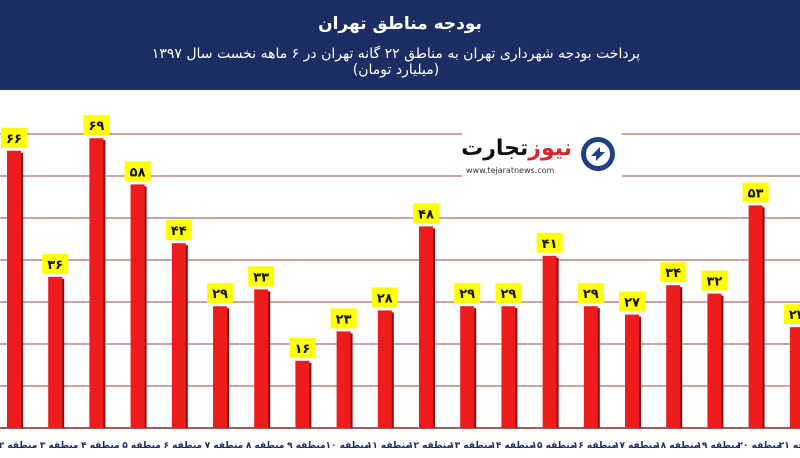 This screenshot has width=800, height=458. What do you see at coordinates (677, 446) in the screenshot?
I see `category-label: منطقه ۱۸` at bounding box center [677, 446].